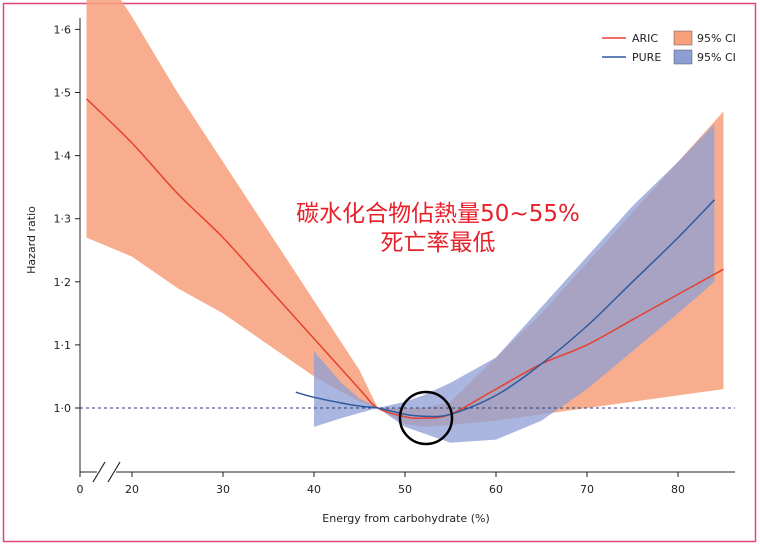 The width and height of the screenshot is (760, 549). Describe the element at coordinates (426, 418) in the screenshot. I see `highlight-circle` at that location.